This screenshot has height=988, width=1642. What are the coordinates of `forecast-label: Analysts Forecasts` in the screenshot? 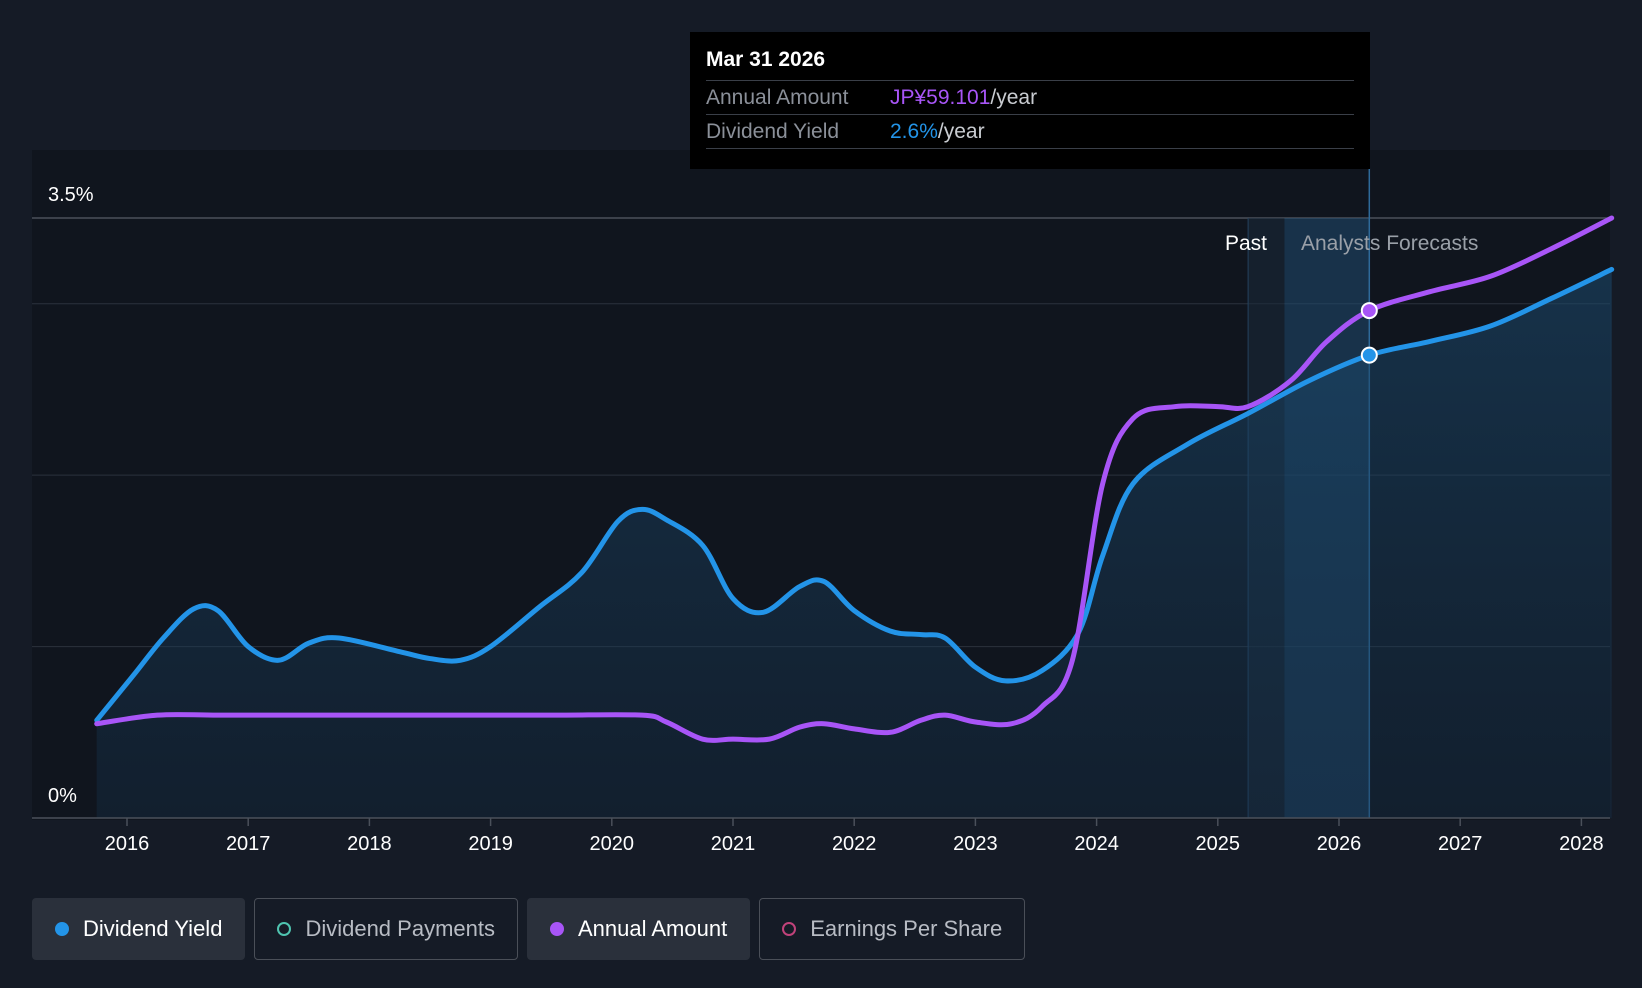 It's located at (1389, 243).